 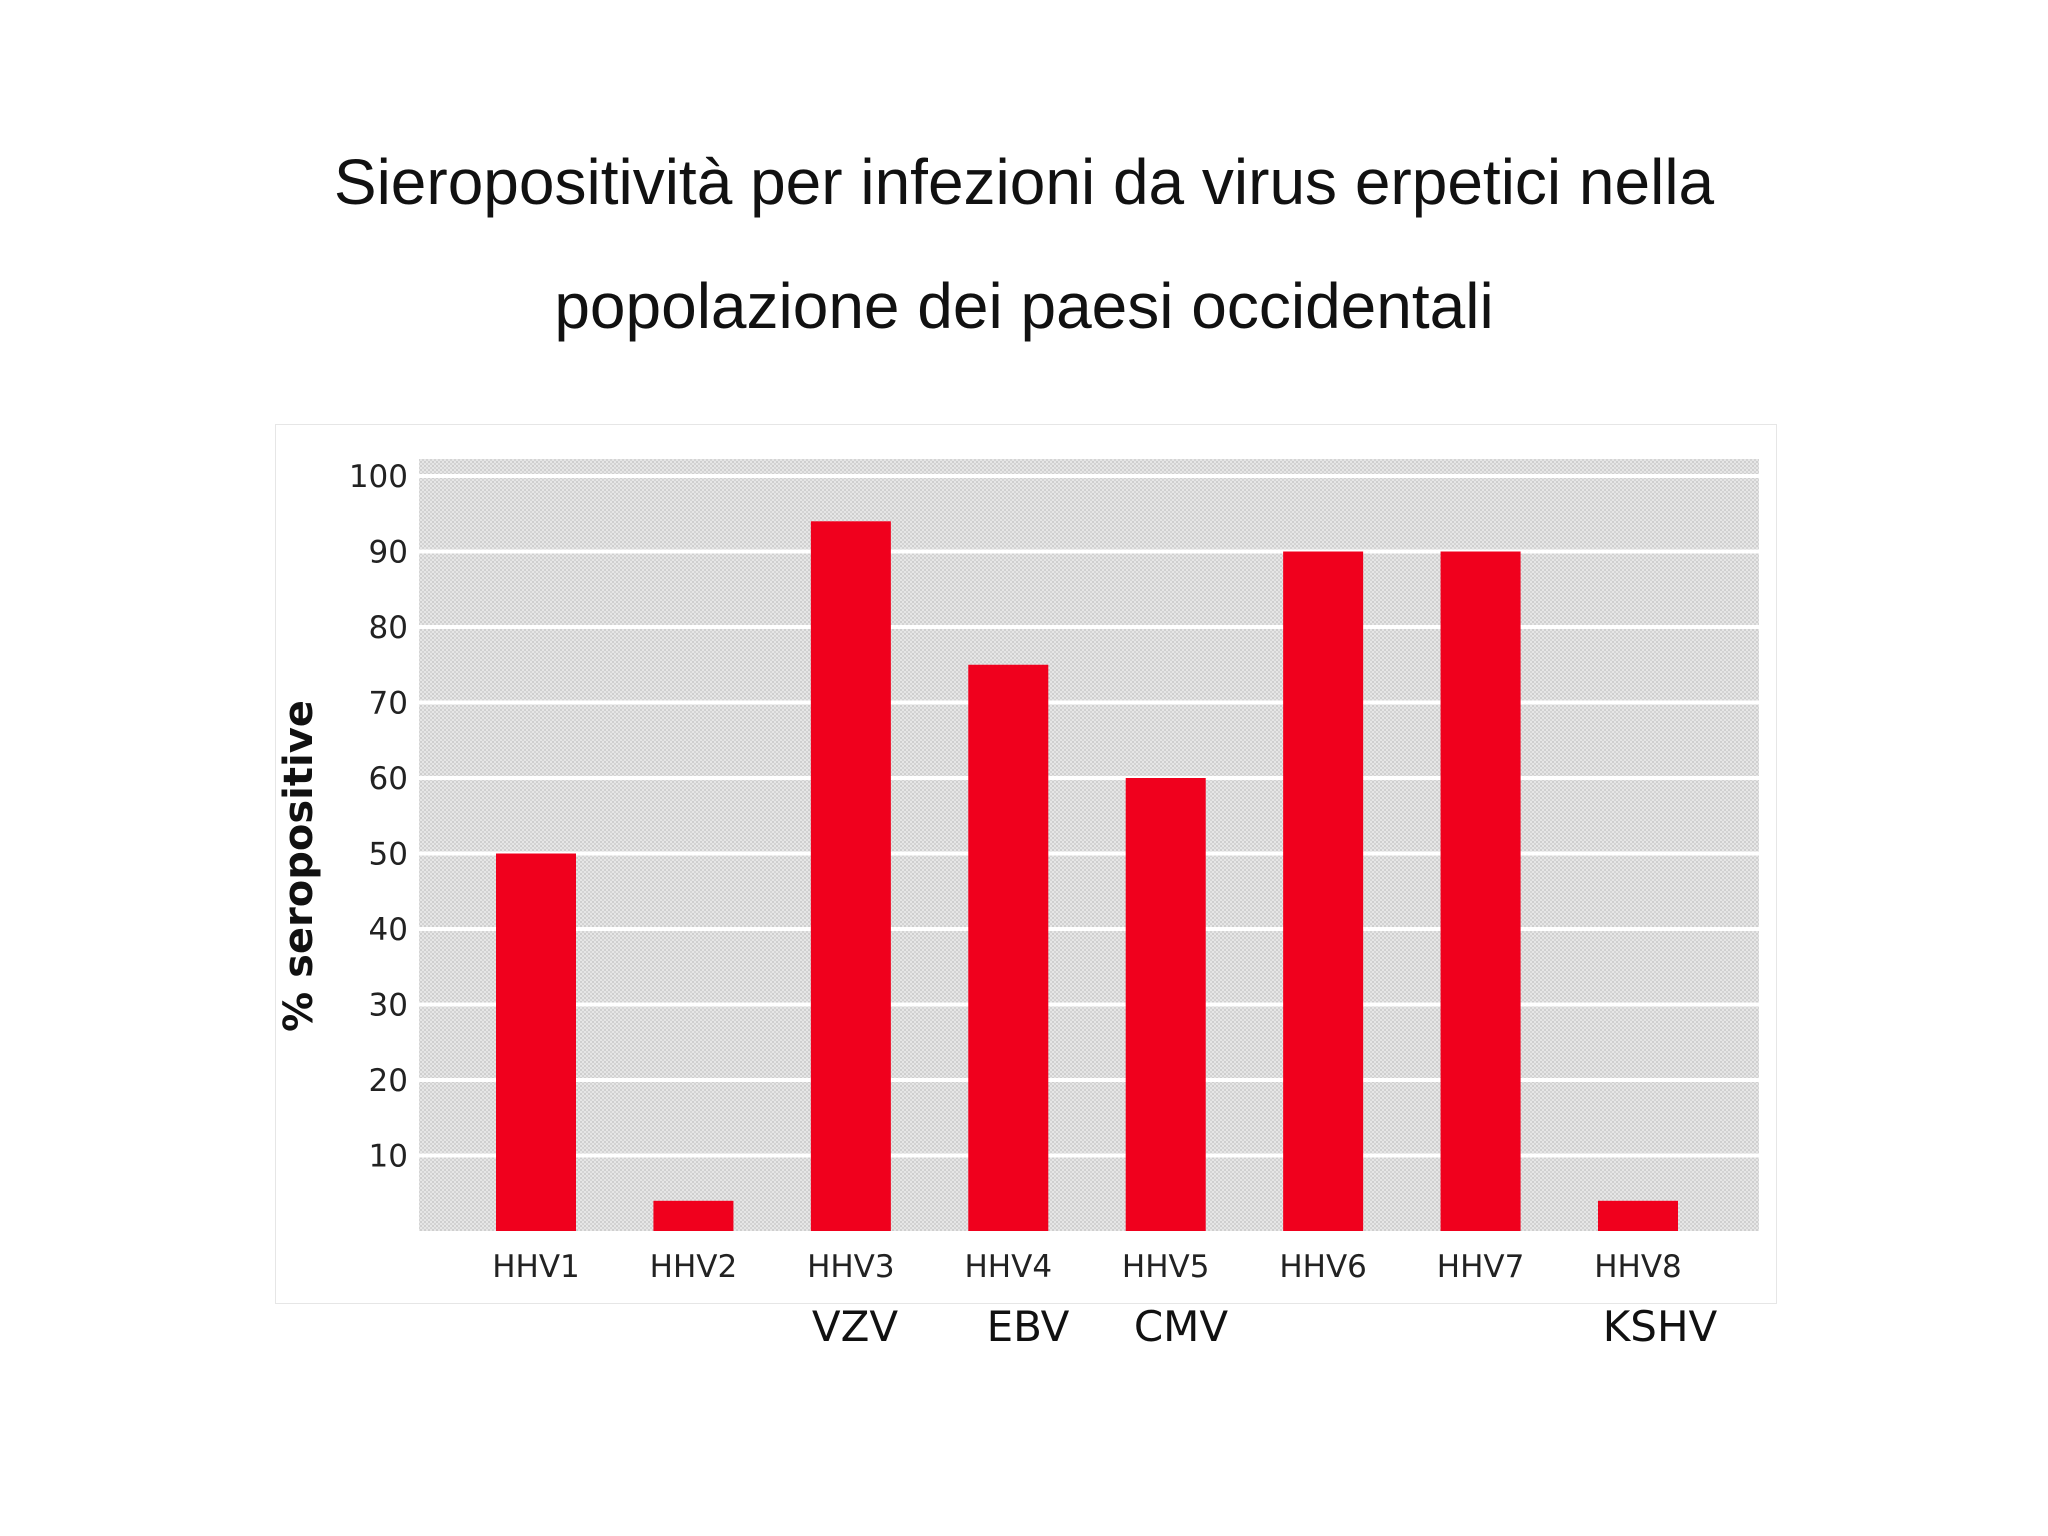 I want to click on sub-label-kshv: KSHV, so click(x=1660, y=1326).